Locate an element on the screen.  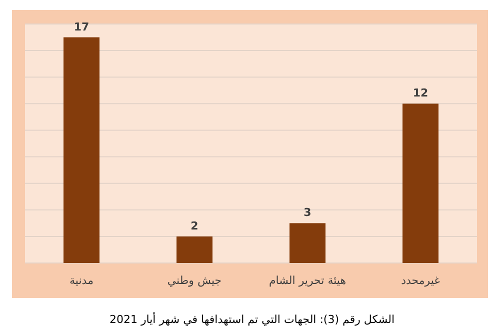
x-tick-label: غيرمحدد is located at coordinates (420, 280).